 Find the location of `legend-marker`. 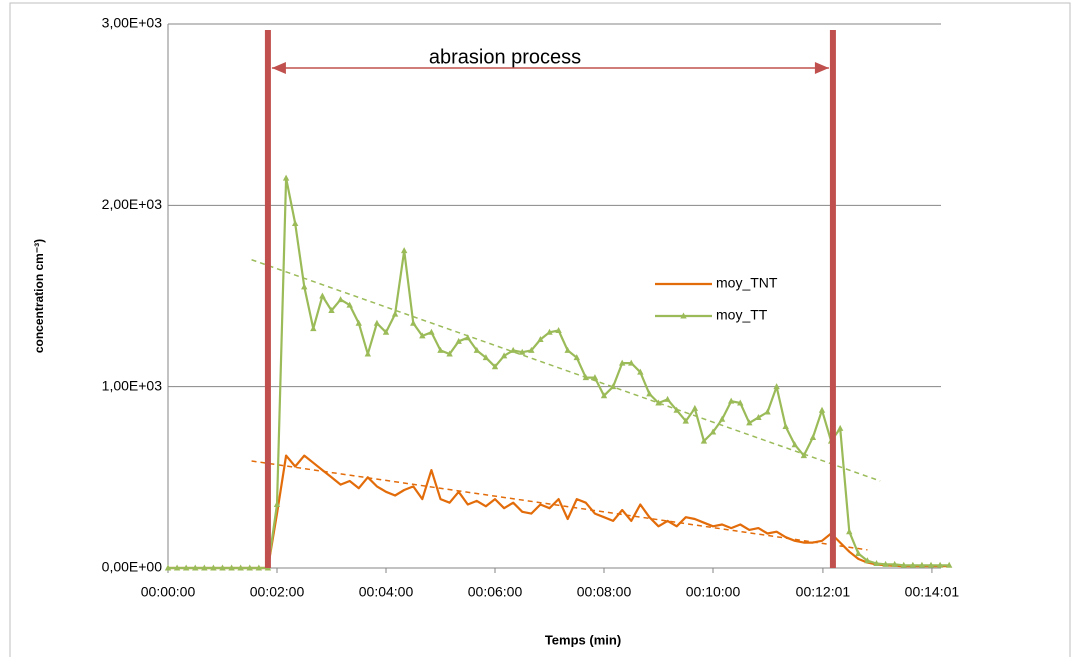

legend-marker is located at coordinates (683, 315).